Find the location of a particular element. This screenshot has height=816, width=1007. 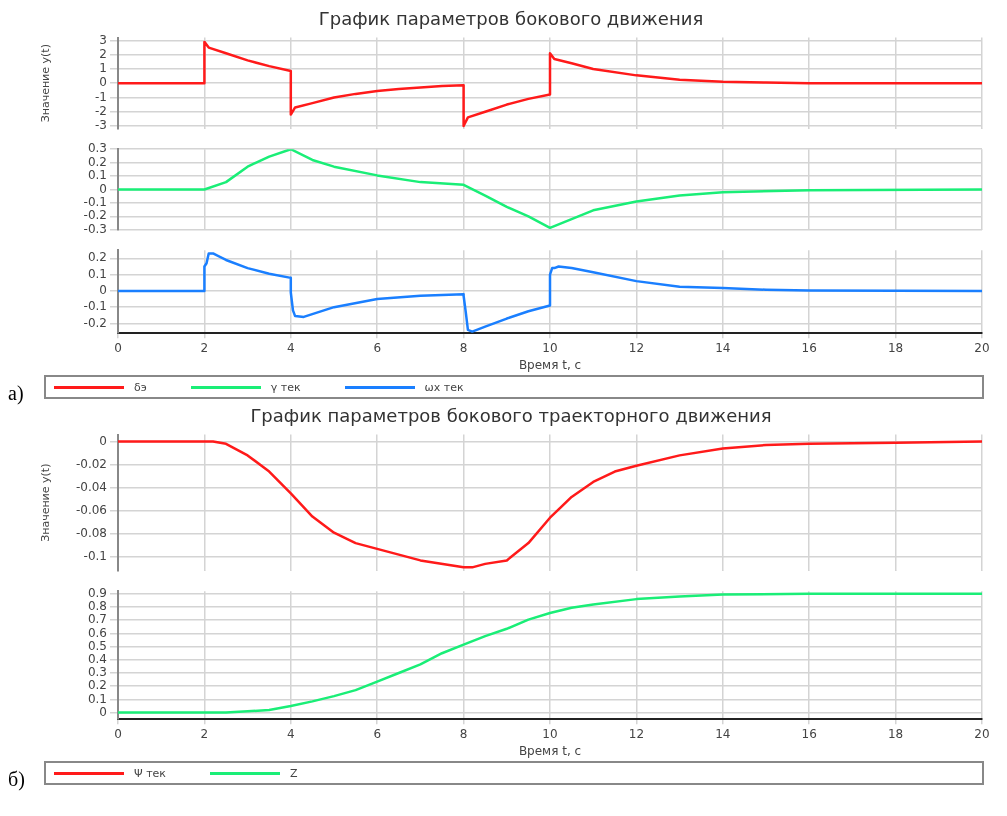

y-tick-label: -0.06 is located at coordinates (91, 509).